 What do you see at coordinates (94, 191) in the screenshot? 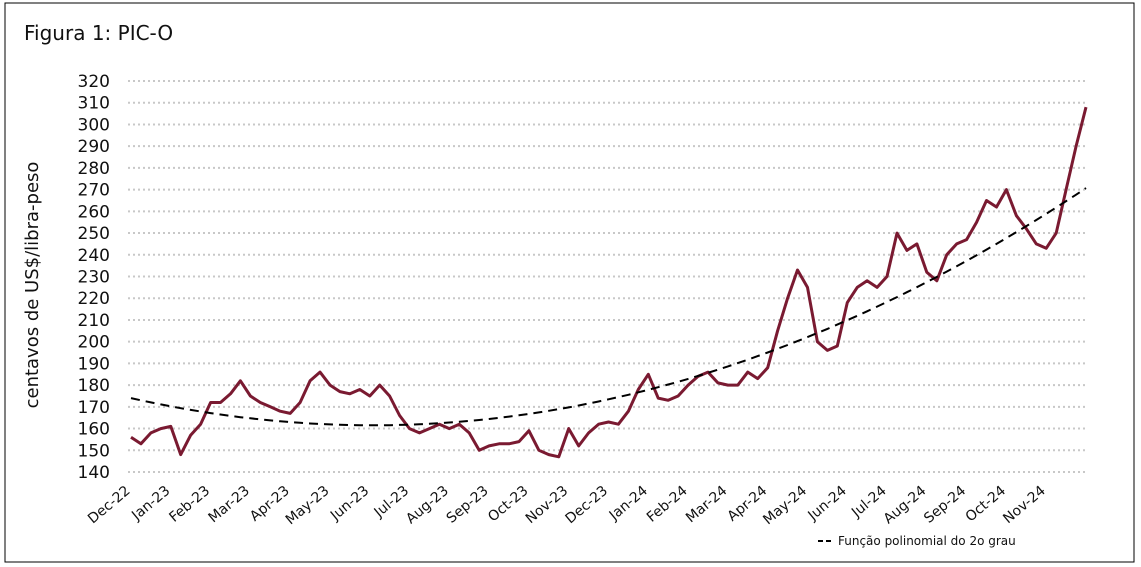
I see `y-tick-label: 270` at bounding box center [94, 191].